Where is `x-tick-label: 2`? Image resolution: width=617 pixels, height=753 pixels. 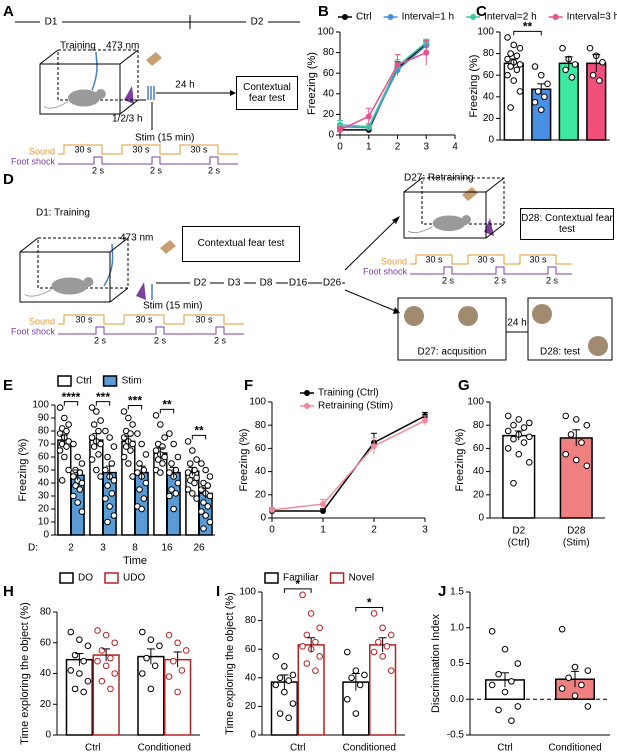 x-tick-label: 2 is located at coordinates (398, 147).